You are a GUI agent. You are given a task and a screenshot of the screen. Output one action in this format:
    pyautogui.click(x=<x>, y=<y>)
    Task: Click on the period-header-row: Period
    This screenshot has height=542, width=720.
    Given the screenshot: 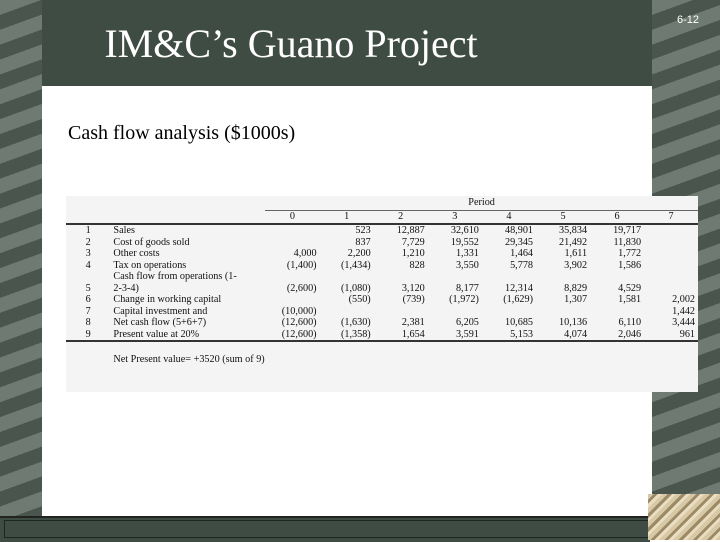 What is the action you would take?
    pyautogui.click(x=382, y=203)
    